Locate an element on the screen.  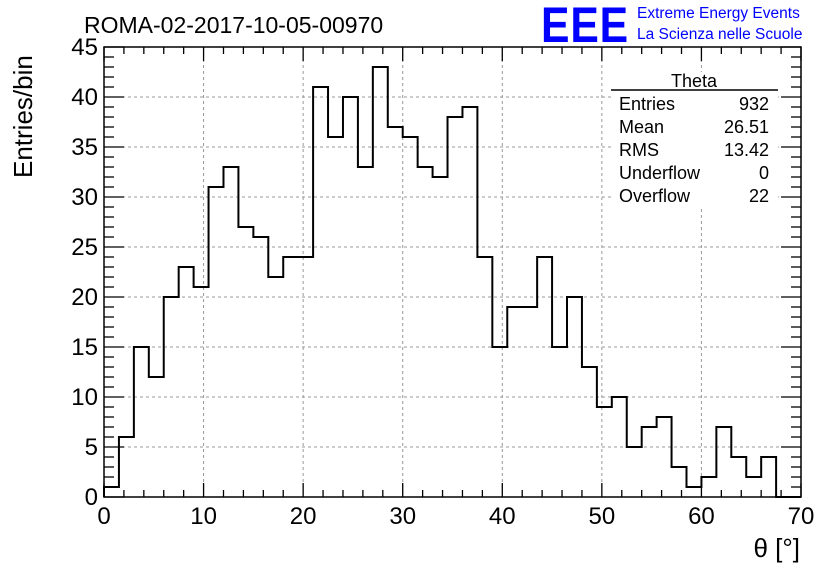
y-tick-label: 35 is located at coordinates (84, 147).